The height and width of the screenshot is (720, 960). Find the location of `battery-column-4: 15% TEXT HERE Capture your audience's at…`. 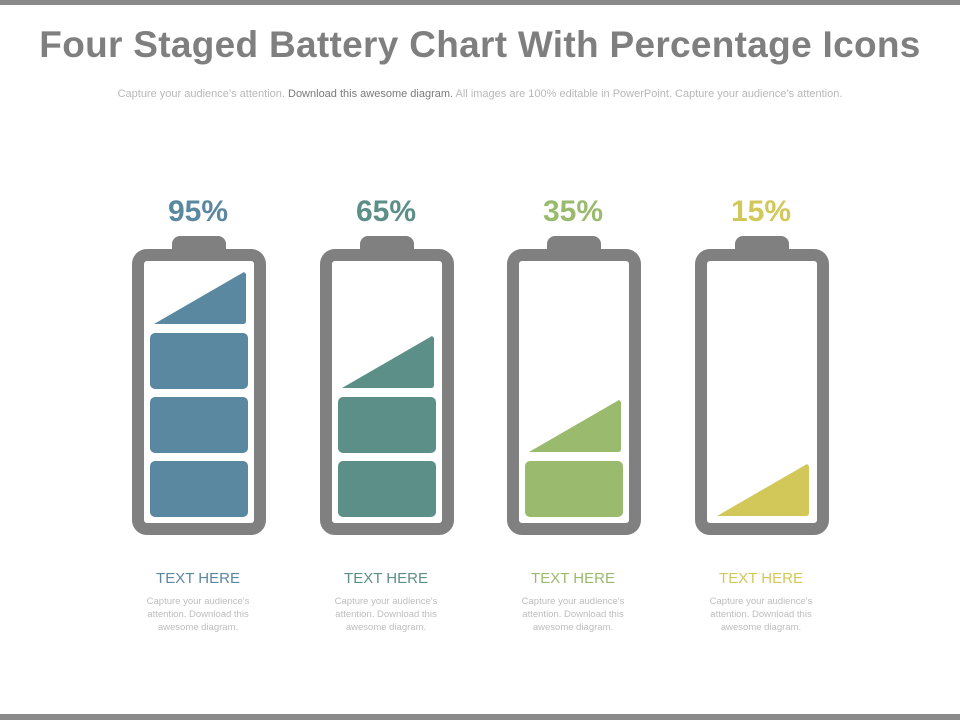

battery-column-4: 15% TEXT HERE Capture your audience's at… is located at coordinates (761, 425).